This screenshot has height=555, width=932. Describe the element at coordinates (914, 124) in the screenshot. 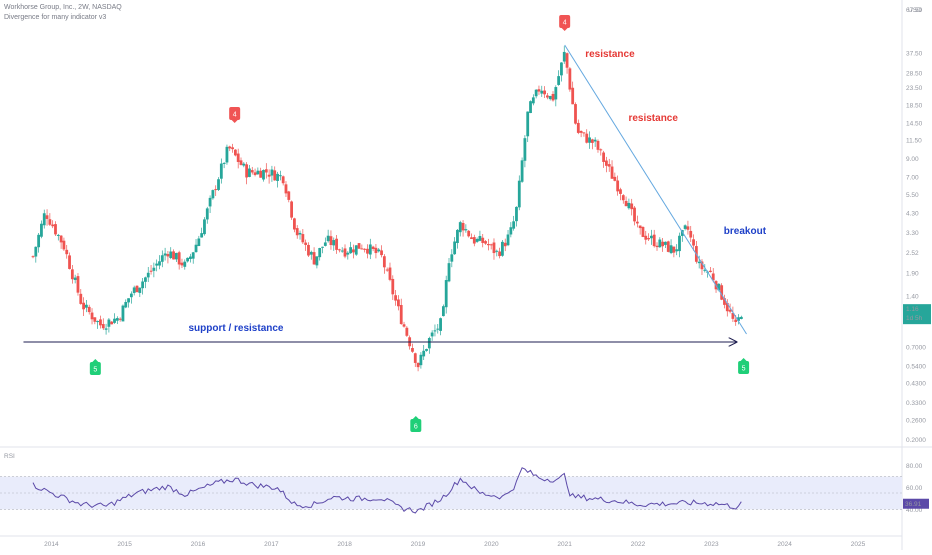

I see `price-axis-tick-label: 14.50` at that location.